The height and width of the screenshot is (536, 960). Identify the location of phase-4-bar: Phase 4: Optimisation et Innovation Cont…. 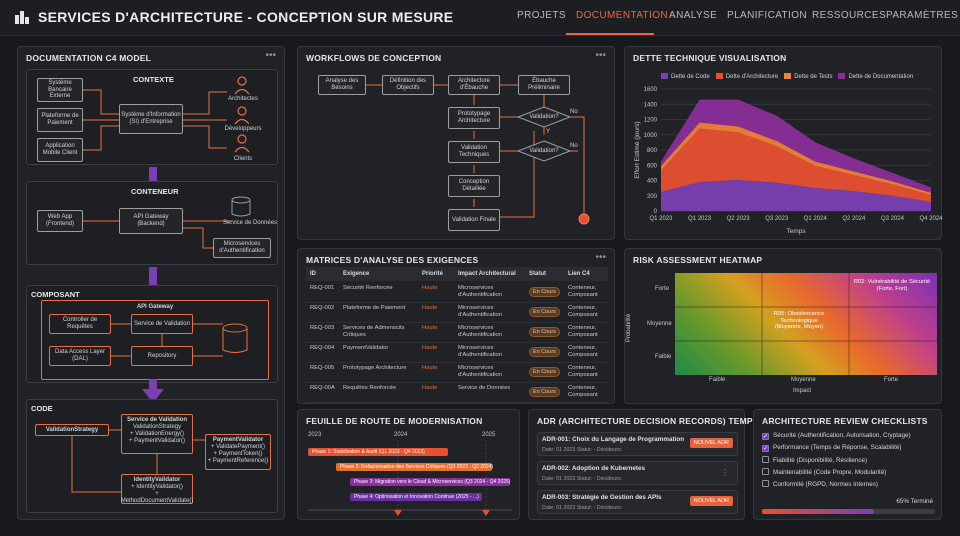
(416, 497).